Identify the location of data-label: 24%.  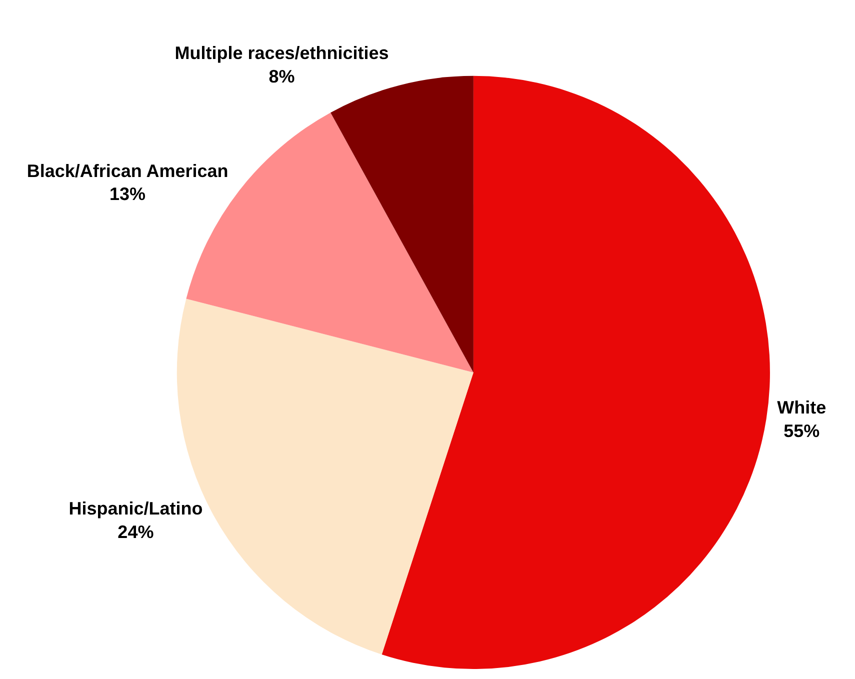
(136, 532).